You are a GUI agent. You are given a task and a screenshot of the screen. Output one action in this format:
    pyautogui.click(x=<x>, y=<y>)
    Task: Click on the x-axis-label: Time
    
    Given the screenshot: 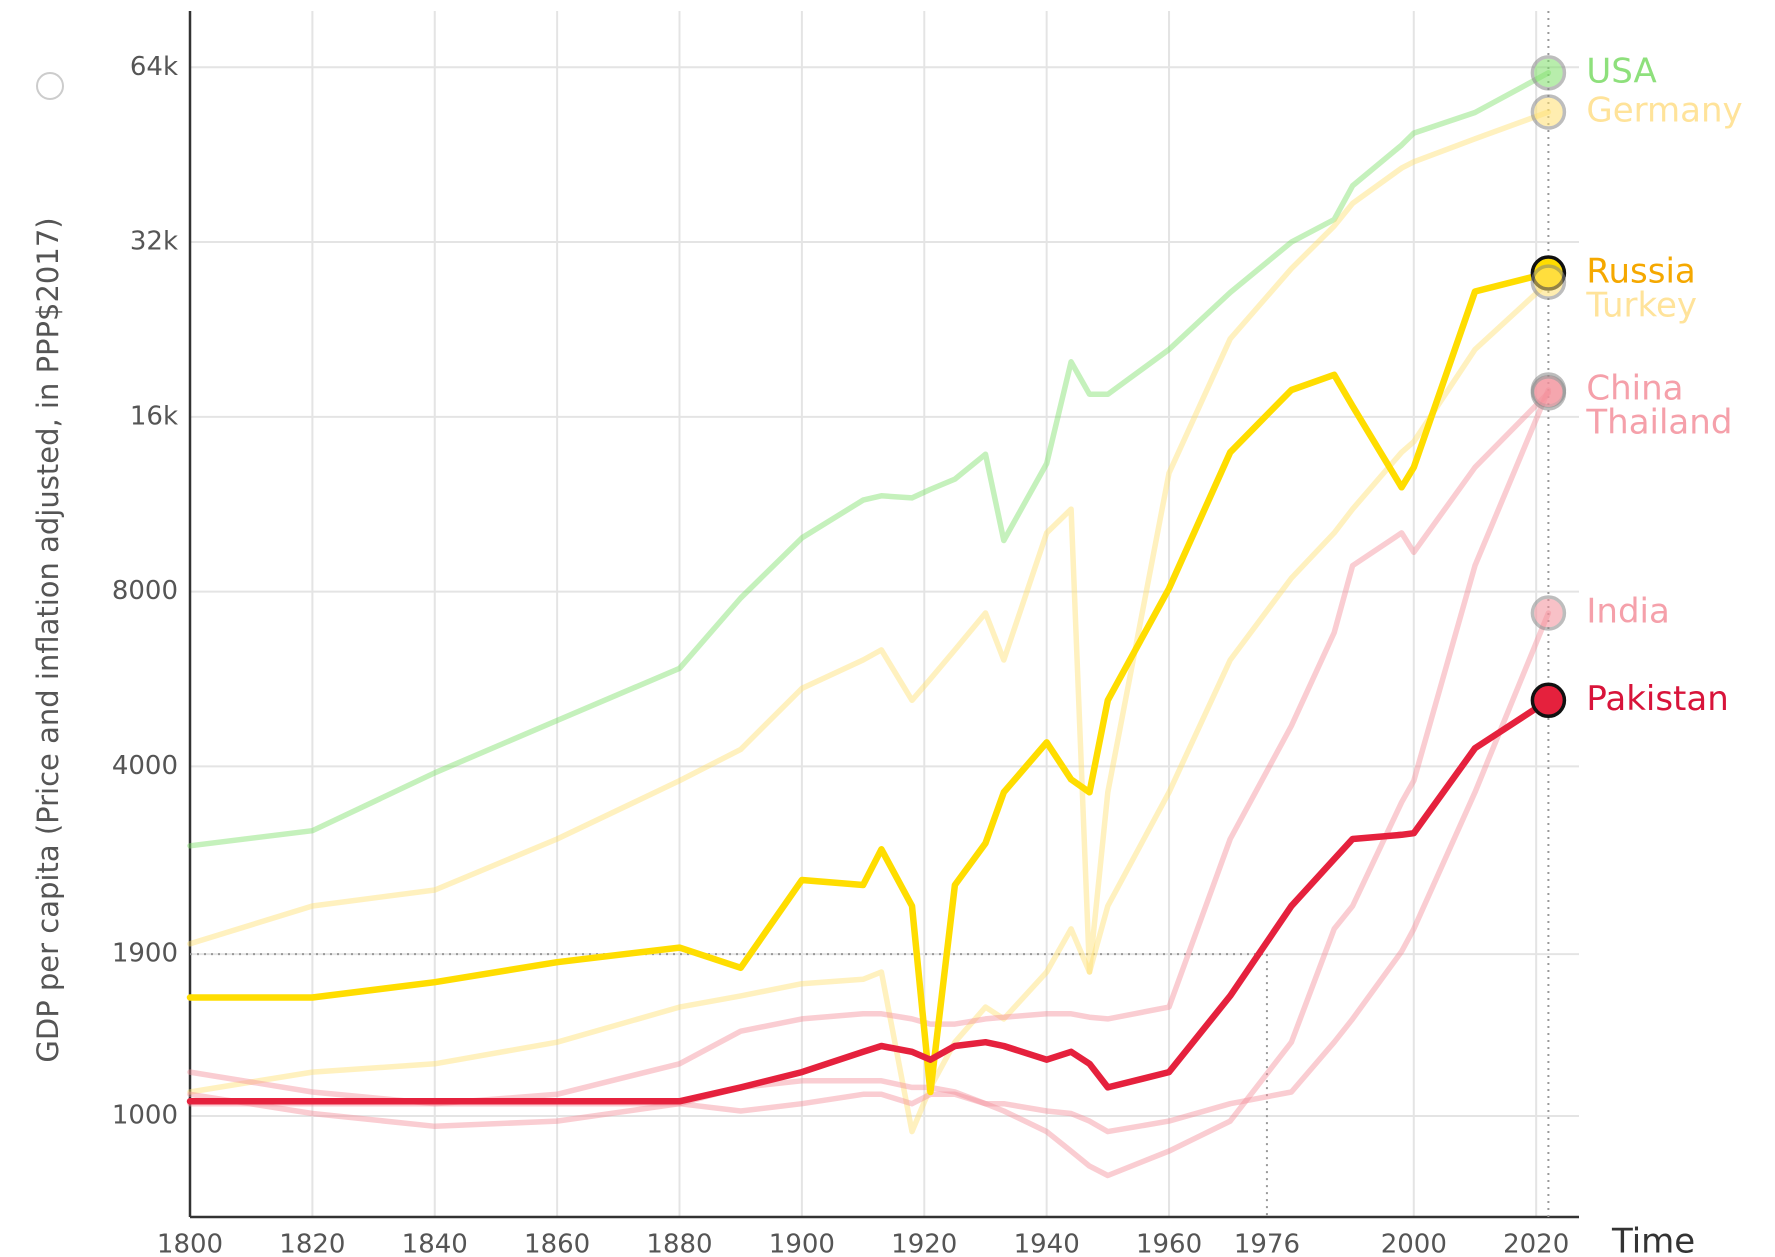 What is the action you would take?
    pyautogui.click(x=1653, y=1239)
    